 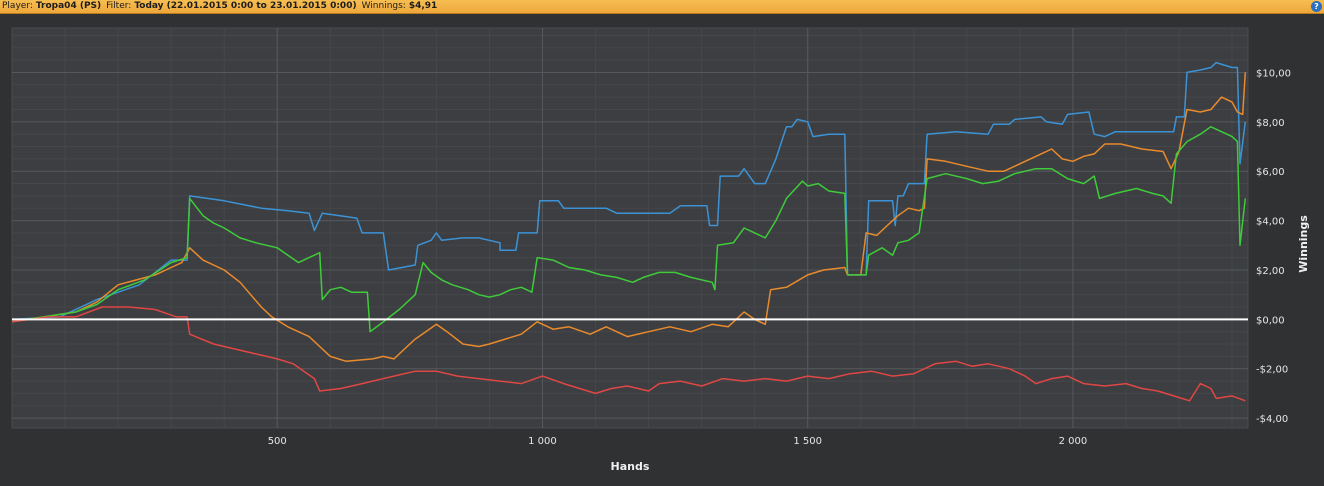 What do you see at coordinates (119, 6) in the screenshot?
I see `filter-label: Filter:` at bounding box center [119, 6].